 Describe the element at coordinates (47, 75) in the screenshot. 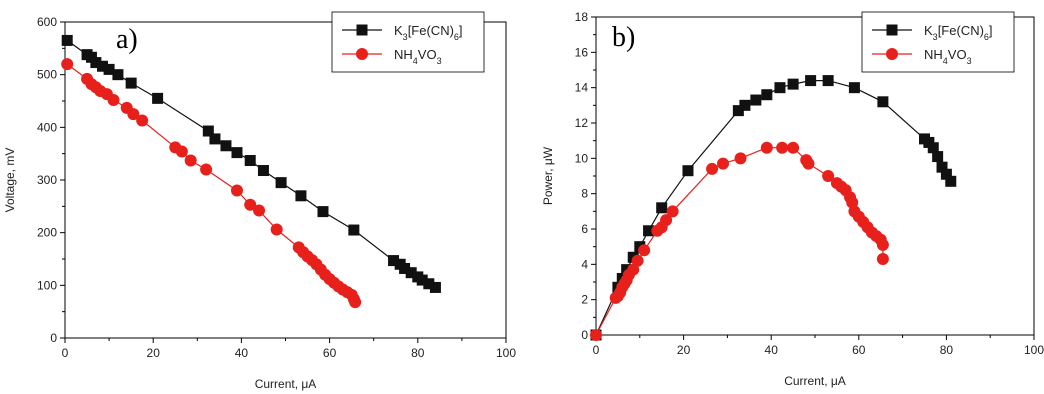

I see `y-tick-label: 500` at that location.